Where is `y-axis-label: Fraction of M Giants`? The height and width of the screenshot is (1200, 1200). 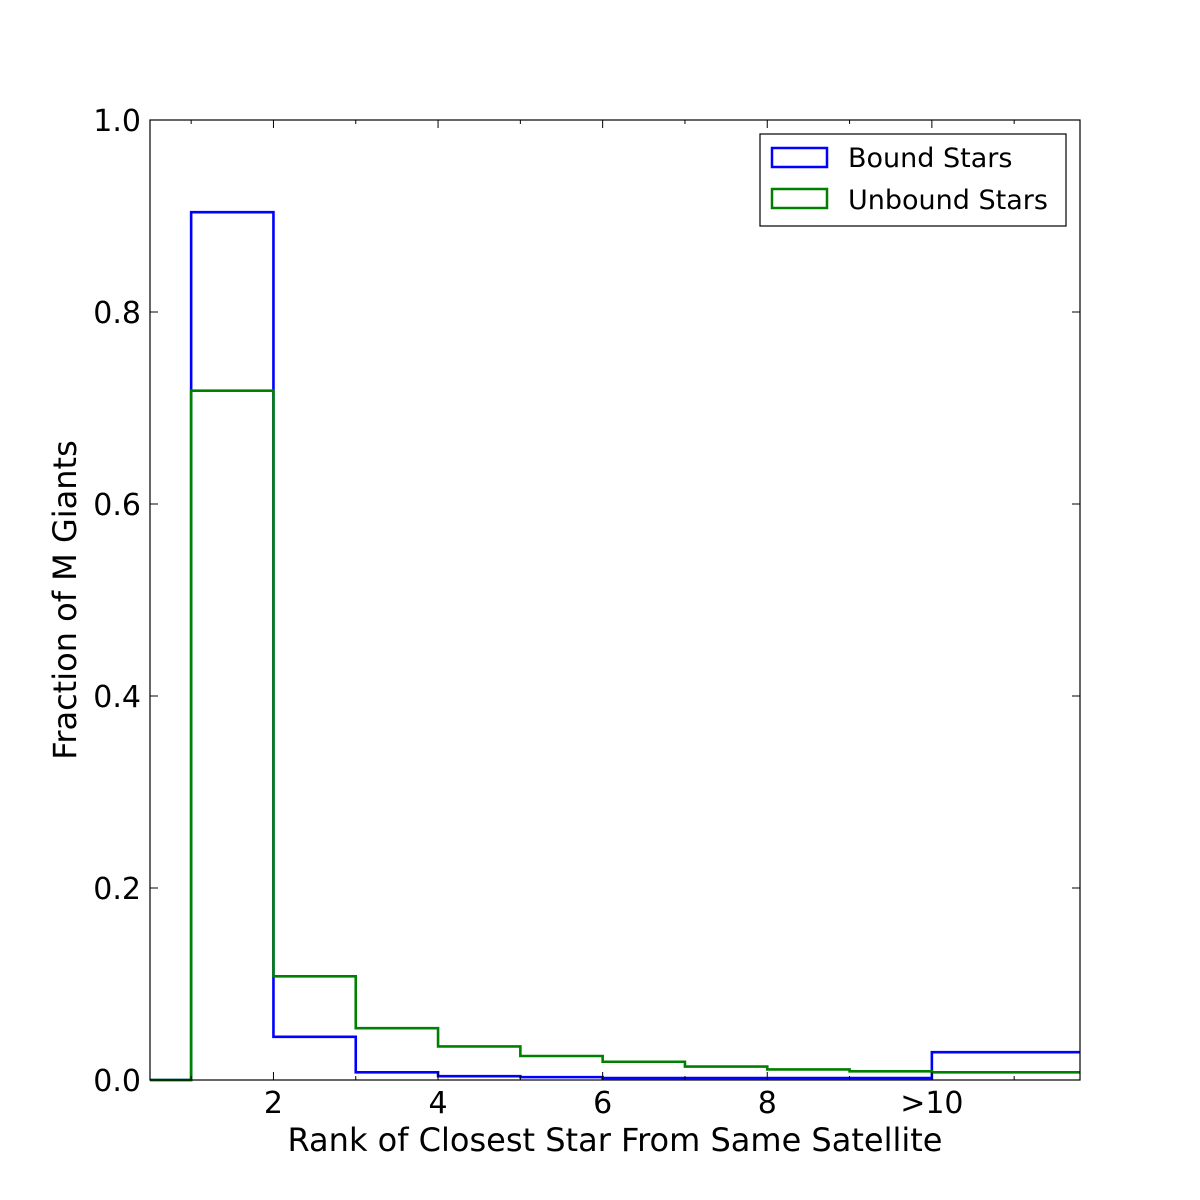 y-axis-label: Fraction of M Giants is located at coordinates (65, 600).